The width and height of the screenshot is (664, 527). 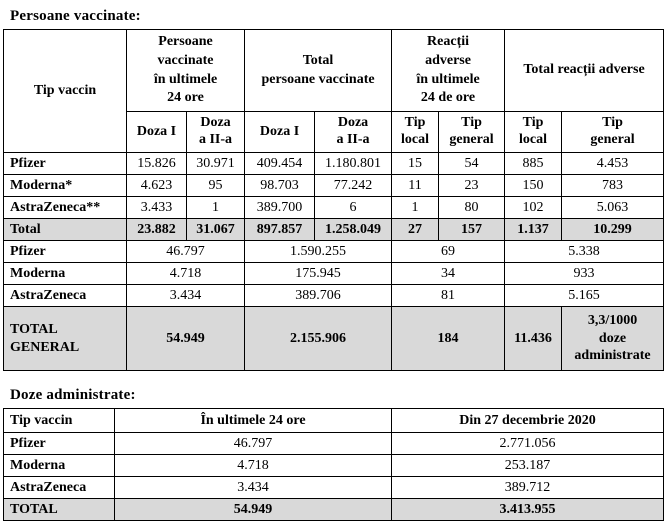 What do you see at coordinates (612, 185) in the screenshot?
I see `value-cell: 783` at bounding box center [612, 185].